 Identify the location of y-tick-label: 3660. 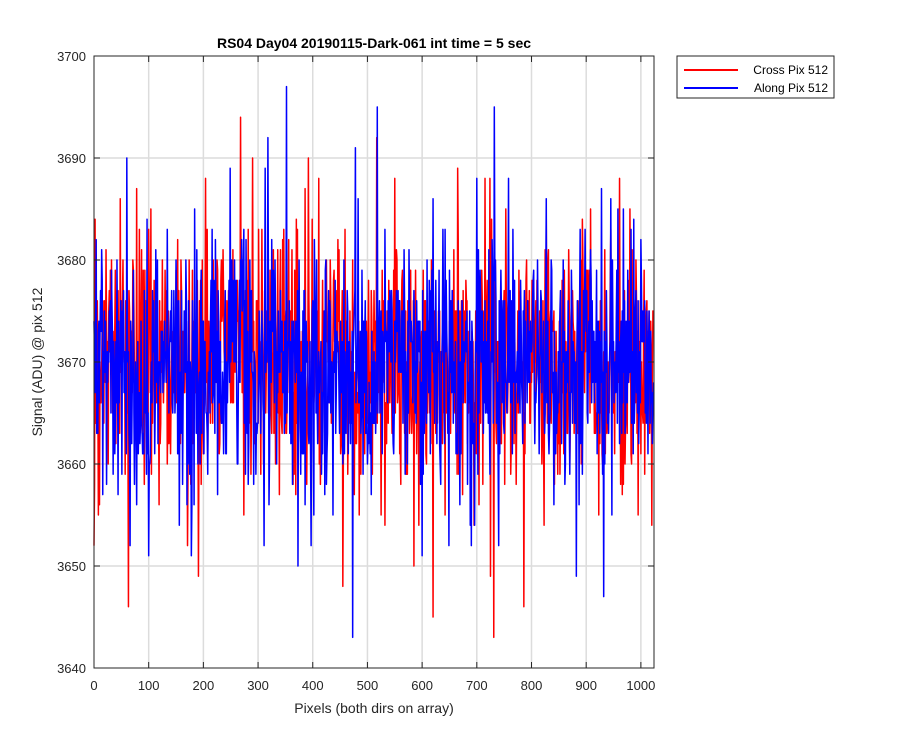
(71, 464).